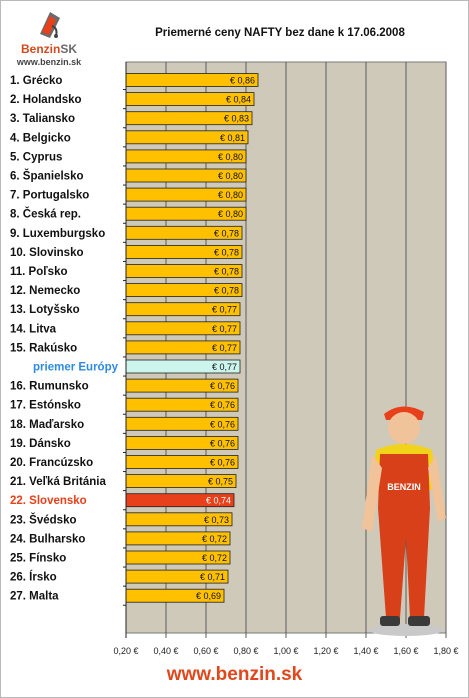 The width and height of the screenshot is (469, 698). I want to click on category-label: 15. Rakúsko, so click(43, 348).